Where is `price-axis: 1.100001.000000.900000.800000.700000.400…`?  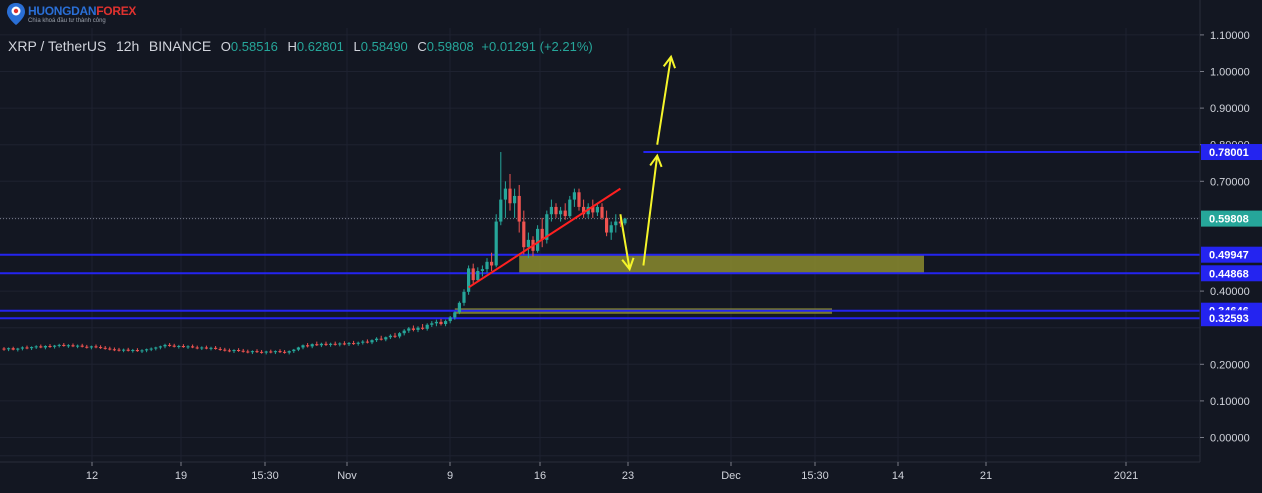
price-axis: 1.100001.000000.900000.800000.700000.400… is located at coordinates (1230, 244).